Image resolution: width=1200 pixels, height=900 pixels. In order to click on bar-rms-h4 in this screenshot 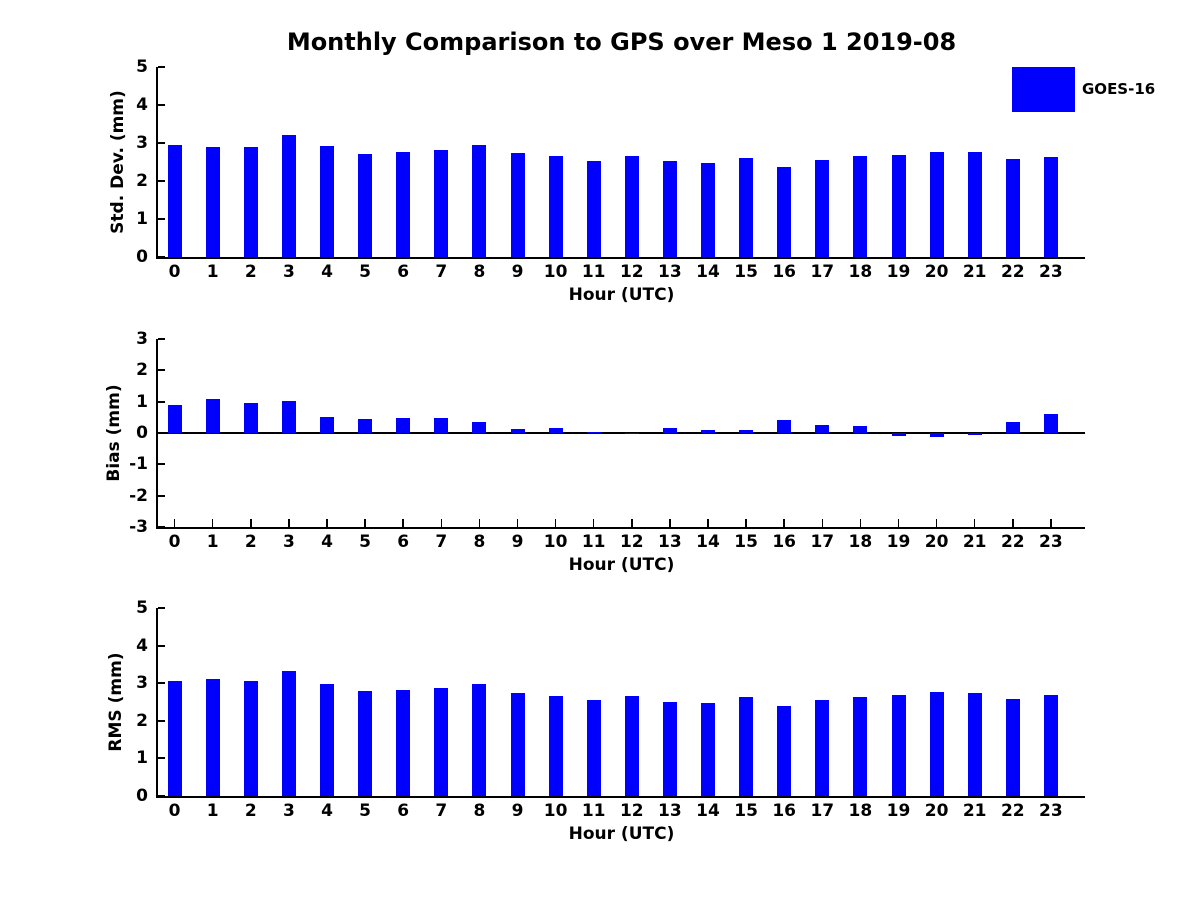, I will do `click(327, 740)`.